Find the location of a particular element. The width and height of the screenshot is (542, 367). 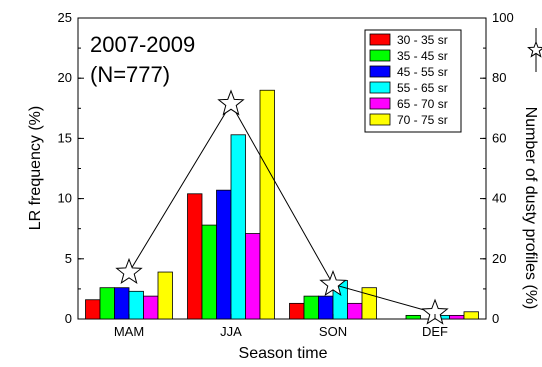

y2-tick-label: 80 is located at coordinates (499, 77).